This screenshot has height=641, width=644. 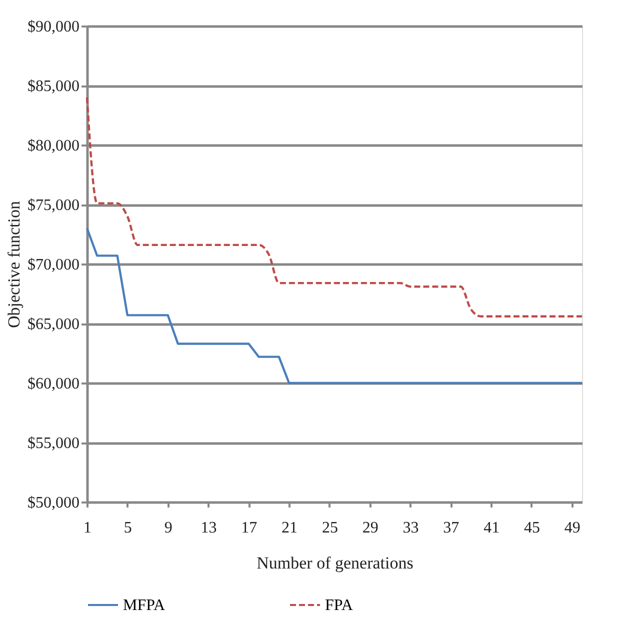 What do you see at coordinates (290, 528) in the screenshot?
I see `x-tick-label: 21` at bounding box center [290, 528].